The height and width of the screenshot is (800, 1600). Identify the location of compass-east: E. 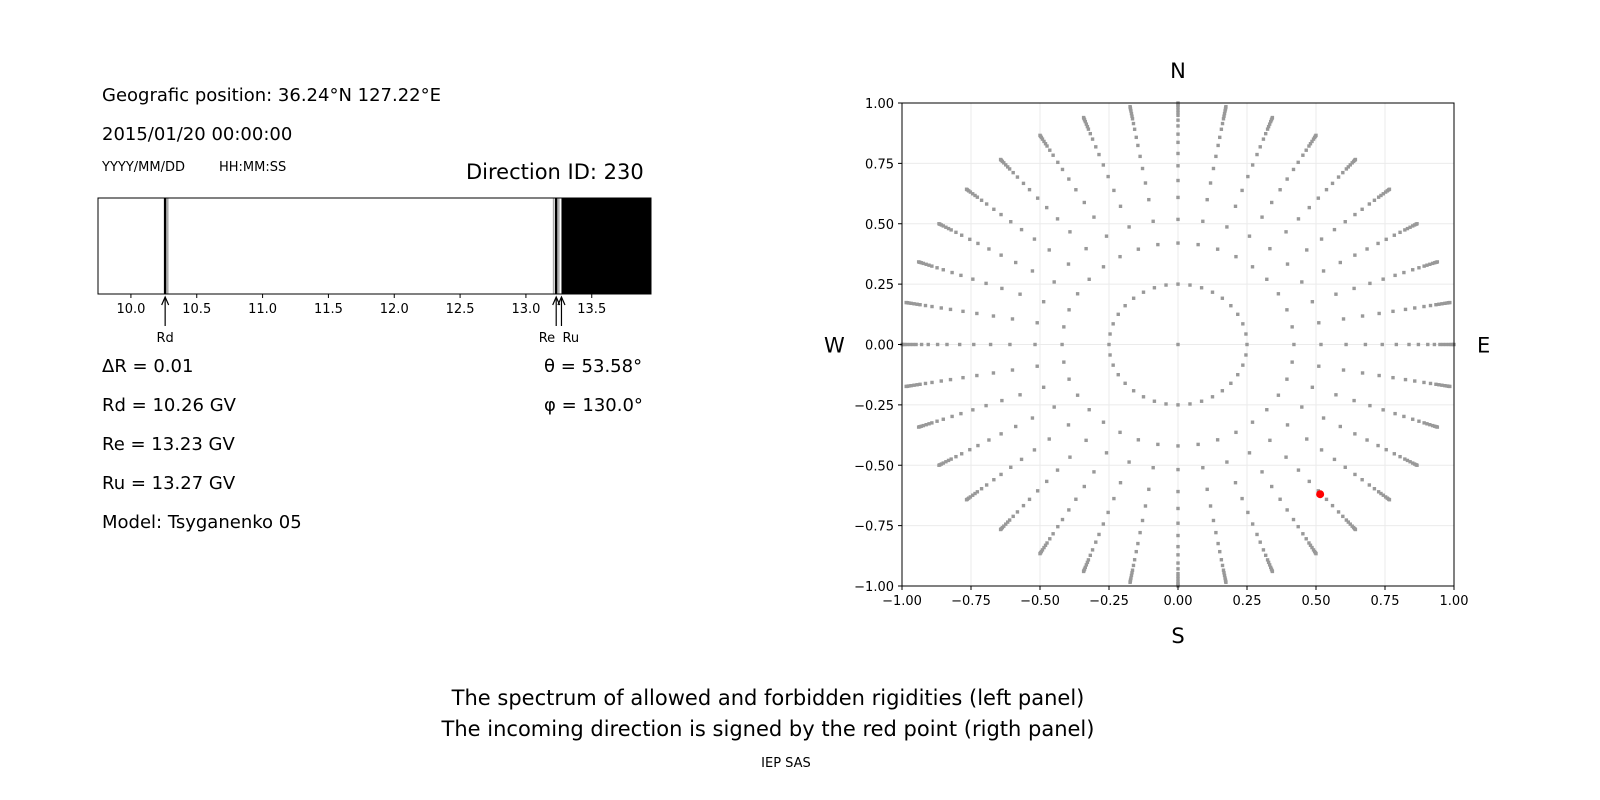
(1483, 346).